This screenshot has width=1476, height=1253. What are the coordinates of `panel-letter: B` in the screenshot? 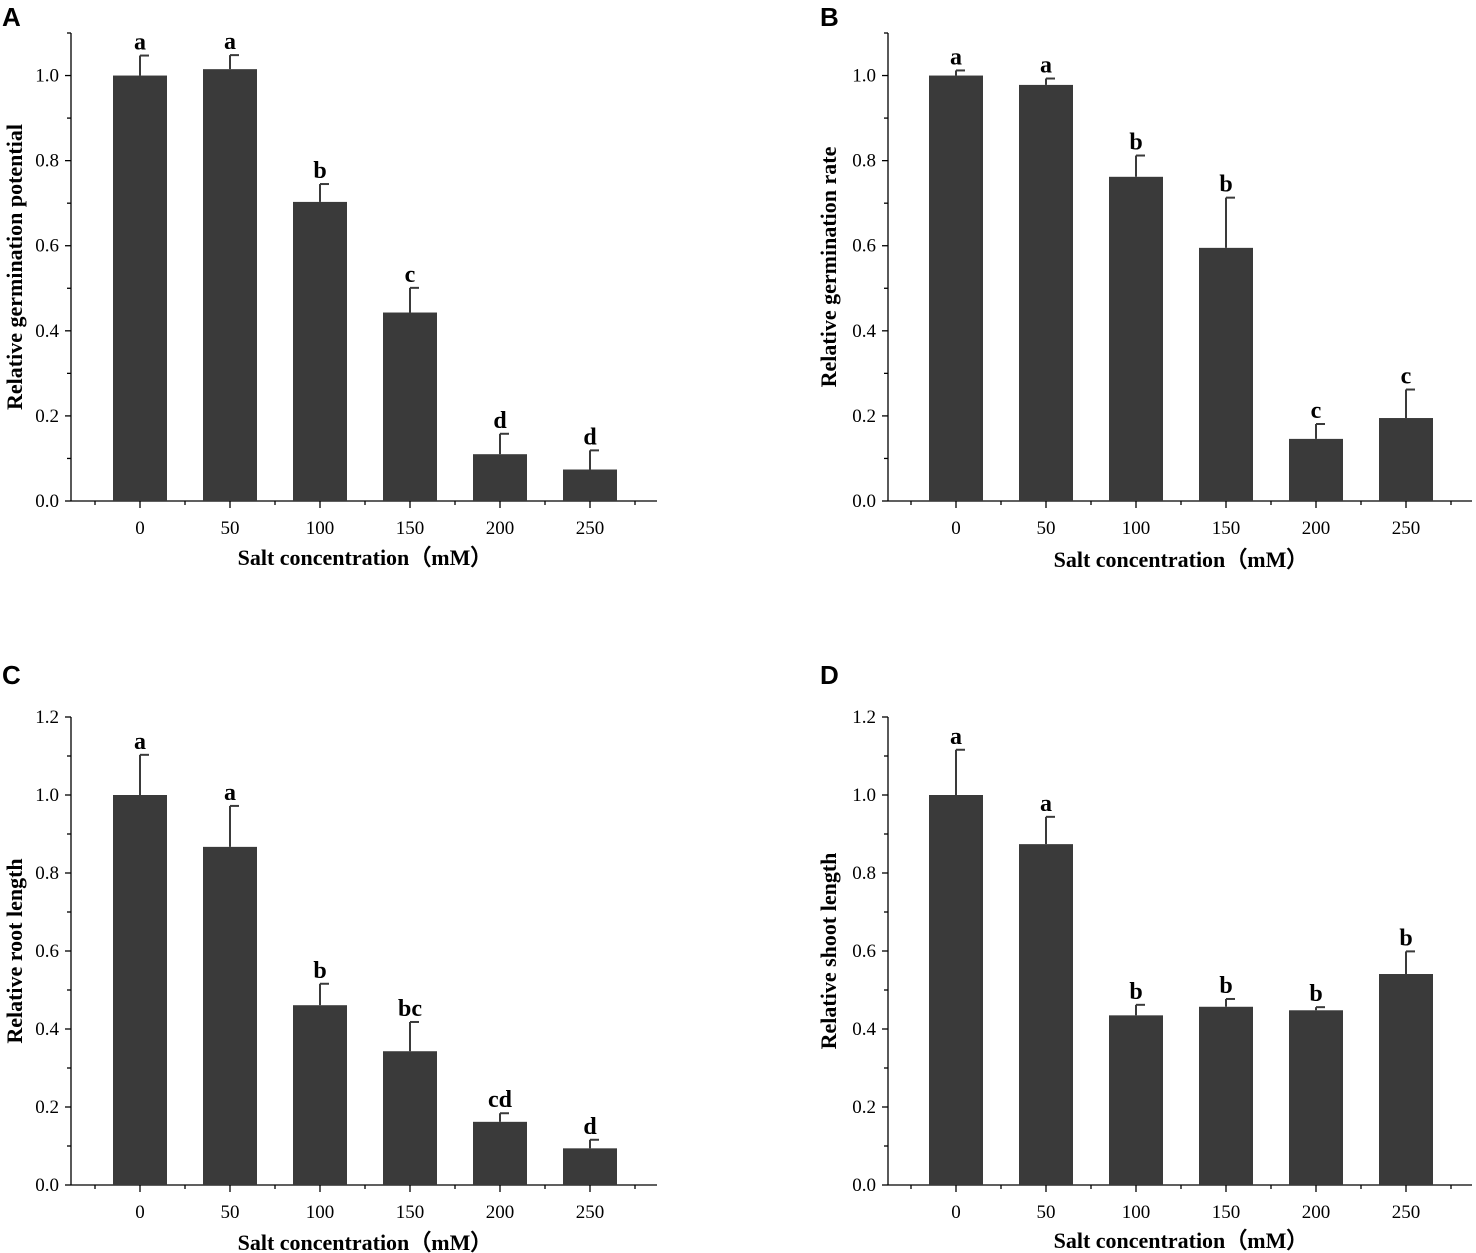 It's located at (829, 17).